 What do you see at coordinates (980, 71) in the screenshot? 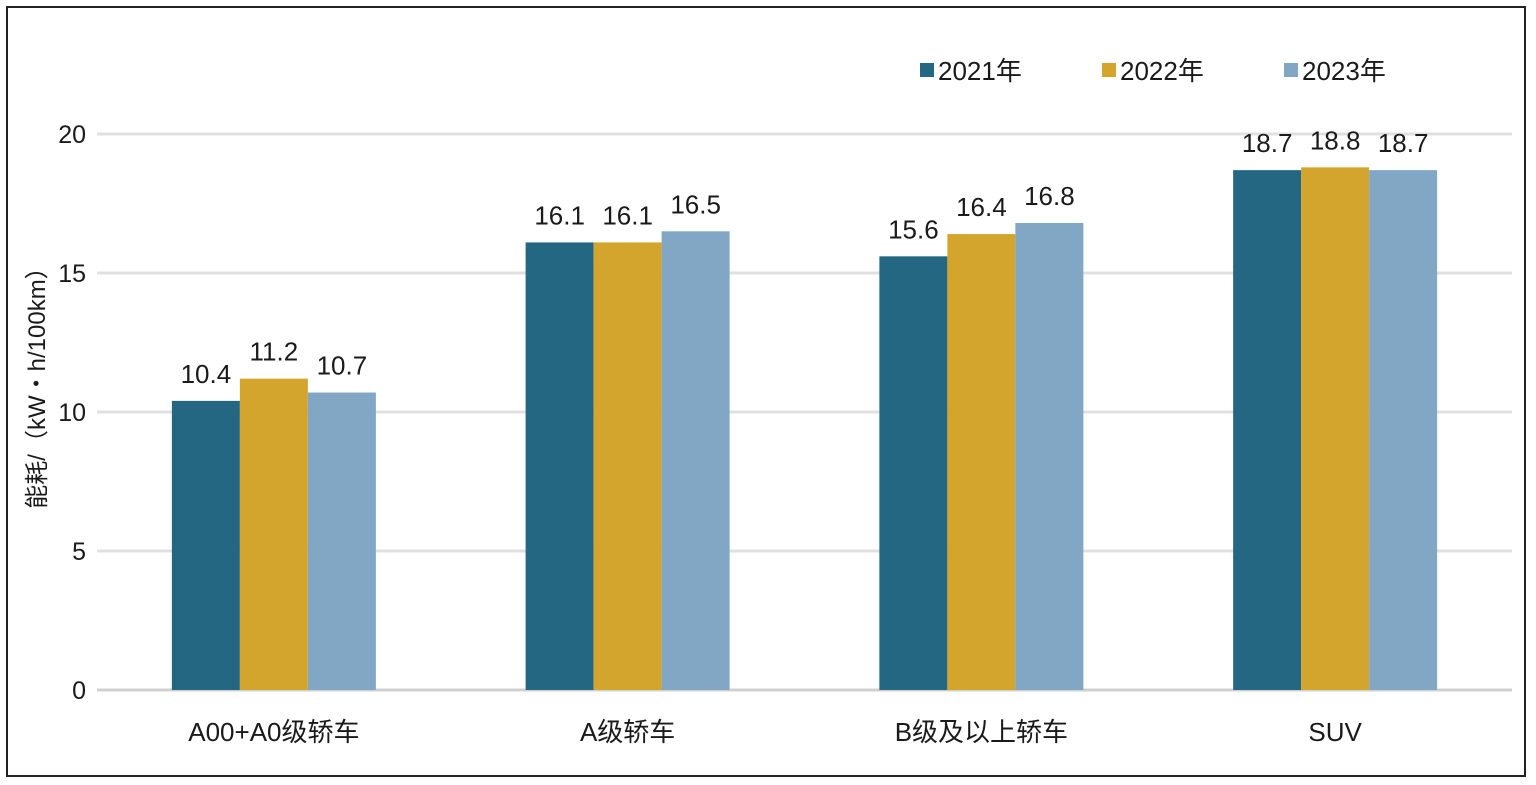
I see `legend-label: 2021年` at bounding box center [980, 71].